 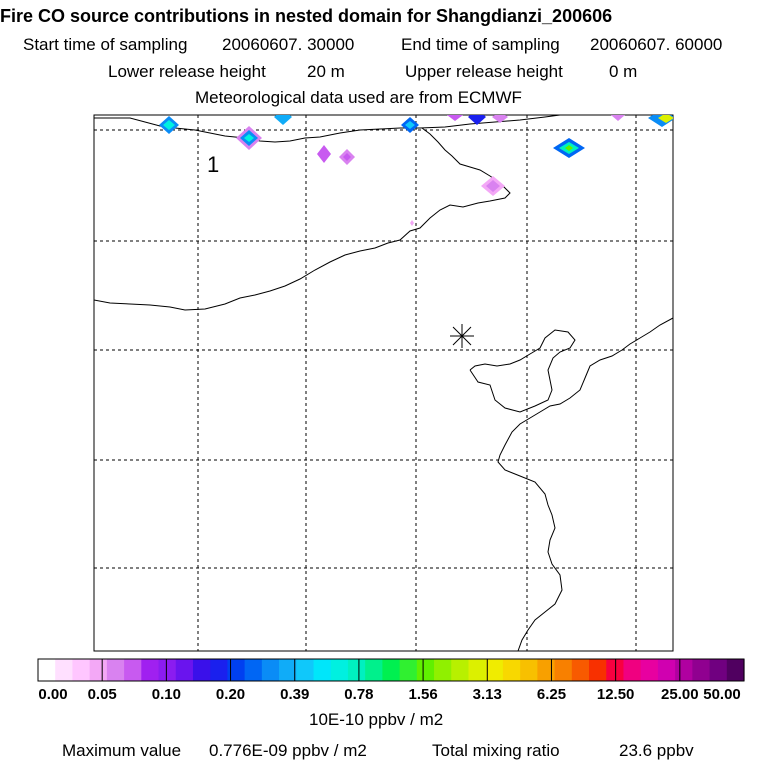 I want to click on plume-top-right2, so click(x=455, y=118).